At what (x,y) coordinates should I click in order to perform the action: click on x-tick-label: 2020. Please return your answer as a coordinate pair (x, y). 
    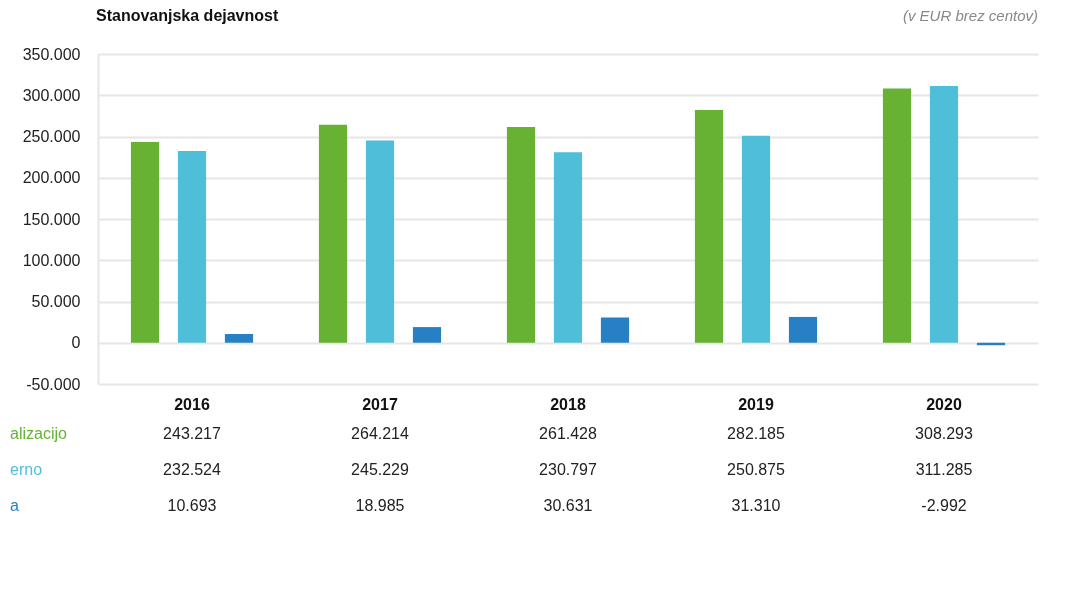
    Looking at the image, I should click on (944, 404).